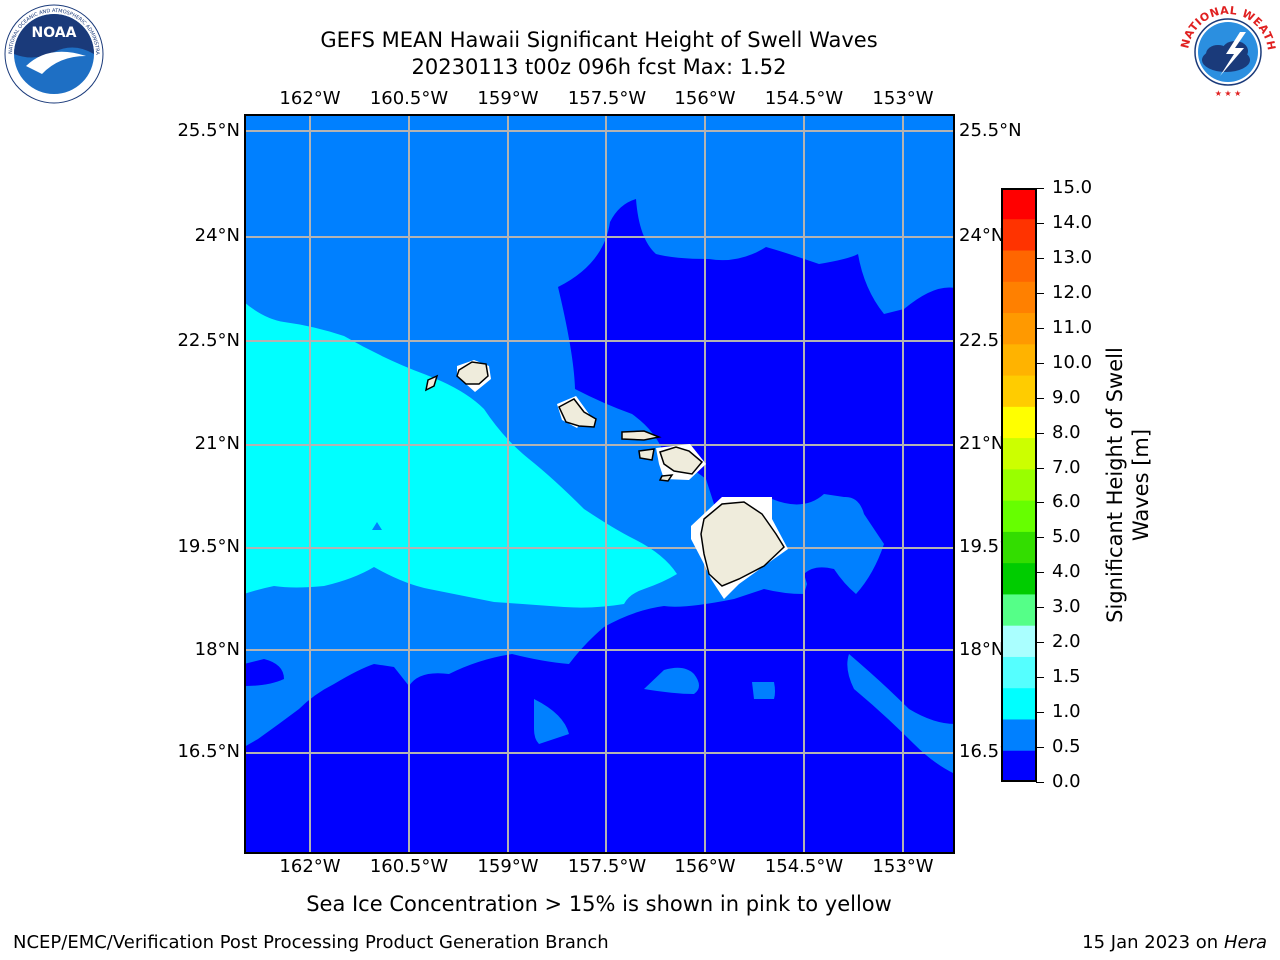 This screenshot has width=1280, height=960. Describe the element at coordinates (599, 67) in the screenshot. I see `chart-subtitle: 20230113 t00z 096h fcst Max: 1.52` at that location.